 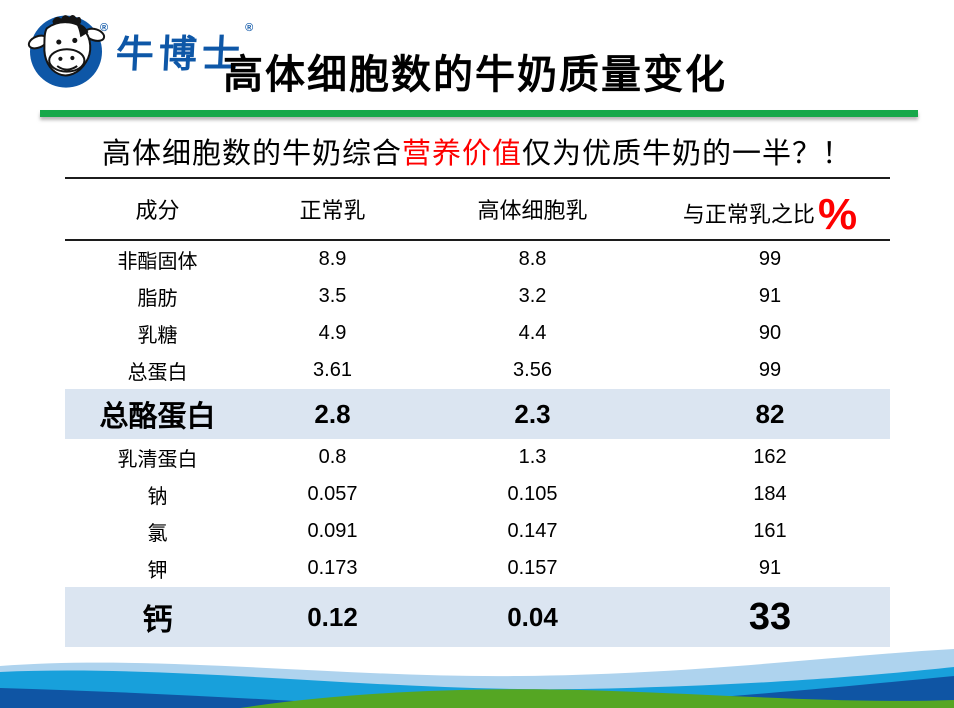 What do you see at coordinates (332, 209) in the screenshot?
I see `col-header-normal-milk: 正常乳` at bounding box center [332, 209].